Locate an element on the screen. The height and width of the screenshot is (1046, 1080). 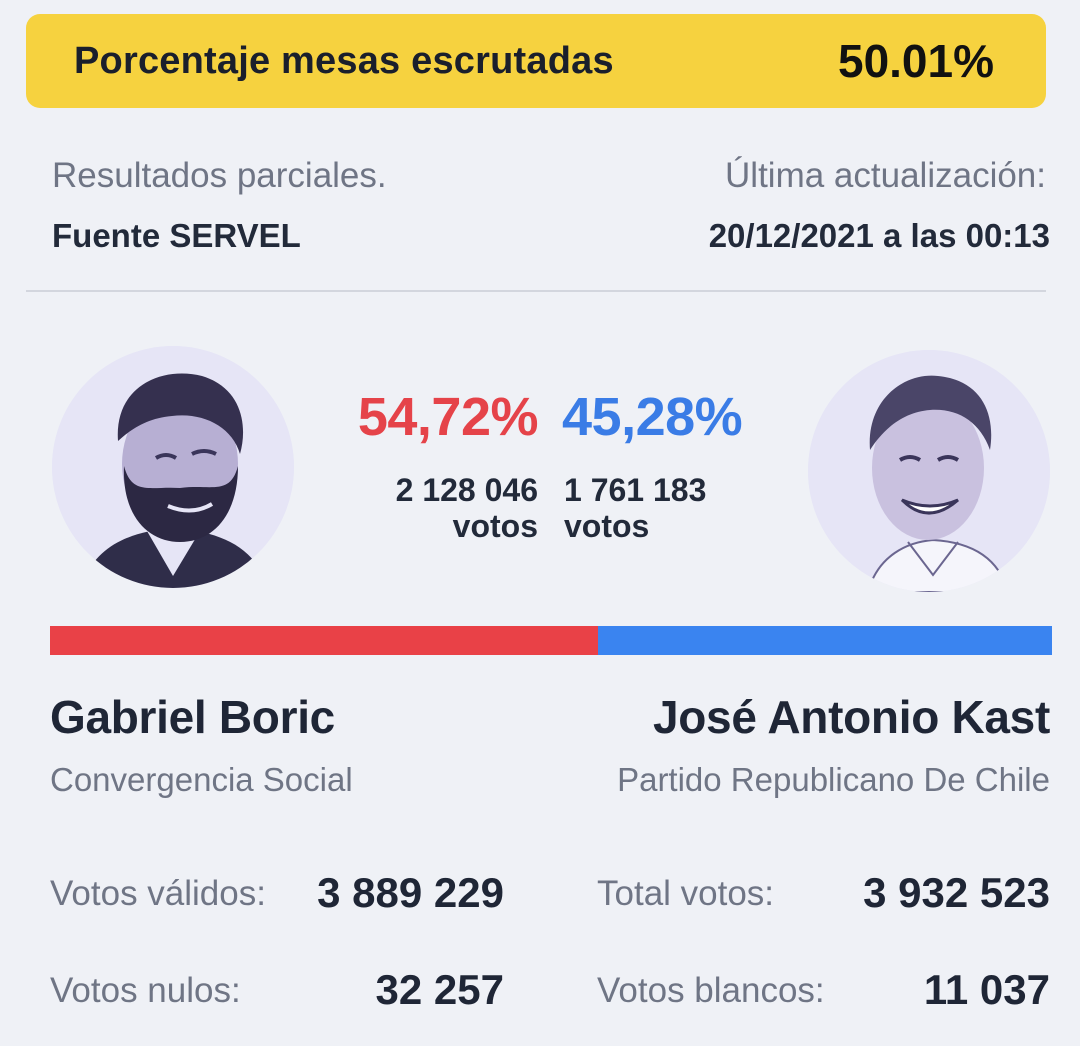
candidate-left-name: Gabriel Boric is located at coordinates (192, 717).